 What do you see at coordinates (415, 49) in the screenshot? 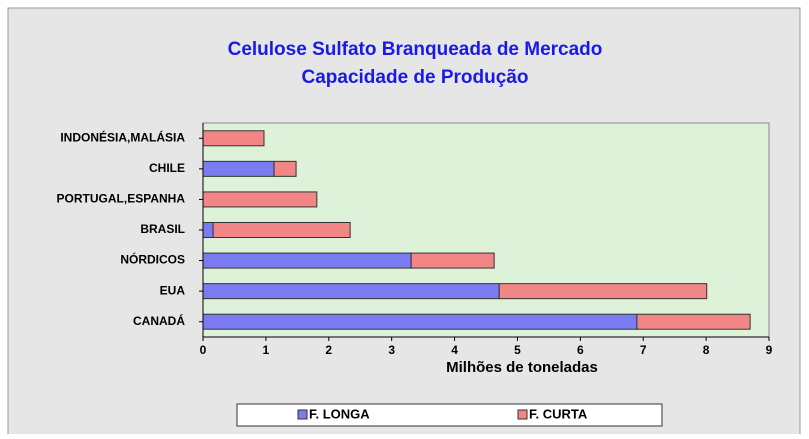
I see `chart-title: Celulose Sulfato Branqueada de Mercado` at bounding box center [415, 49].